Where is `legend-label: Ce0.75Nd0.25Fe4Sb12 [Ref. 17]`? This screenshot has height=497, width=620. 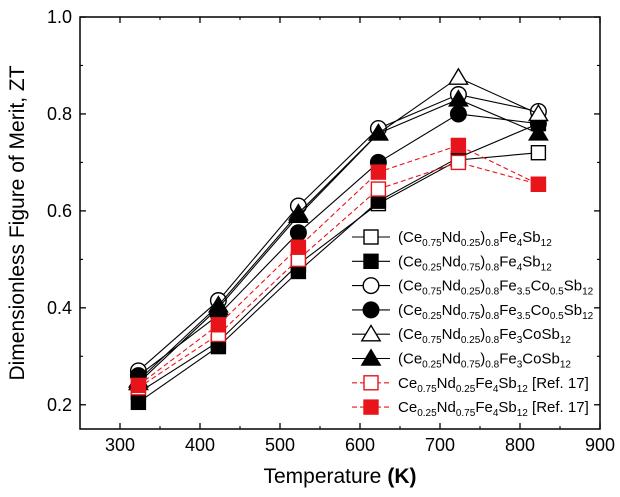
legend-label: Ce0.75Nd0.25Fe4Sb12 [Ref. 17] is located at coordinates (493, 385).